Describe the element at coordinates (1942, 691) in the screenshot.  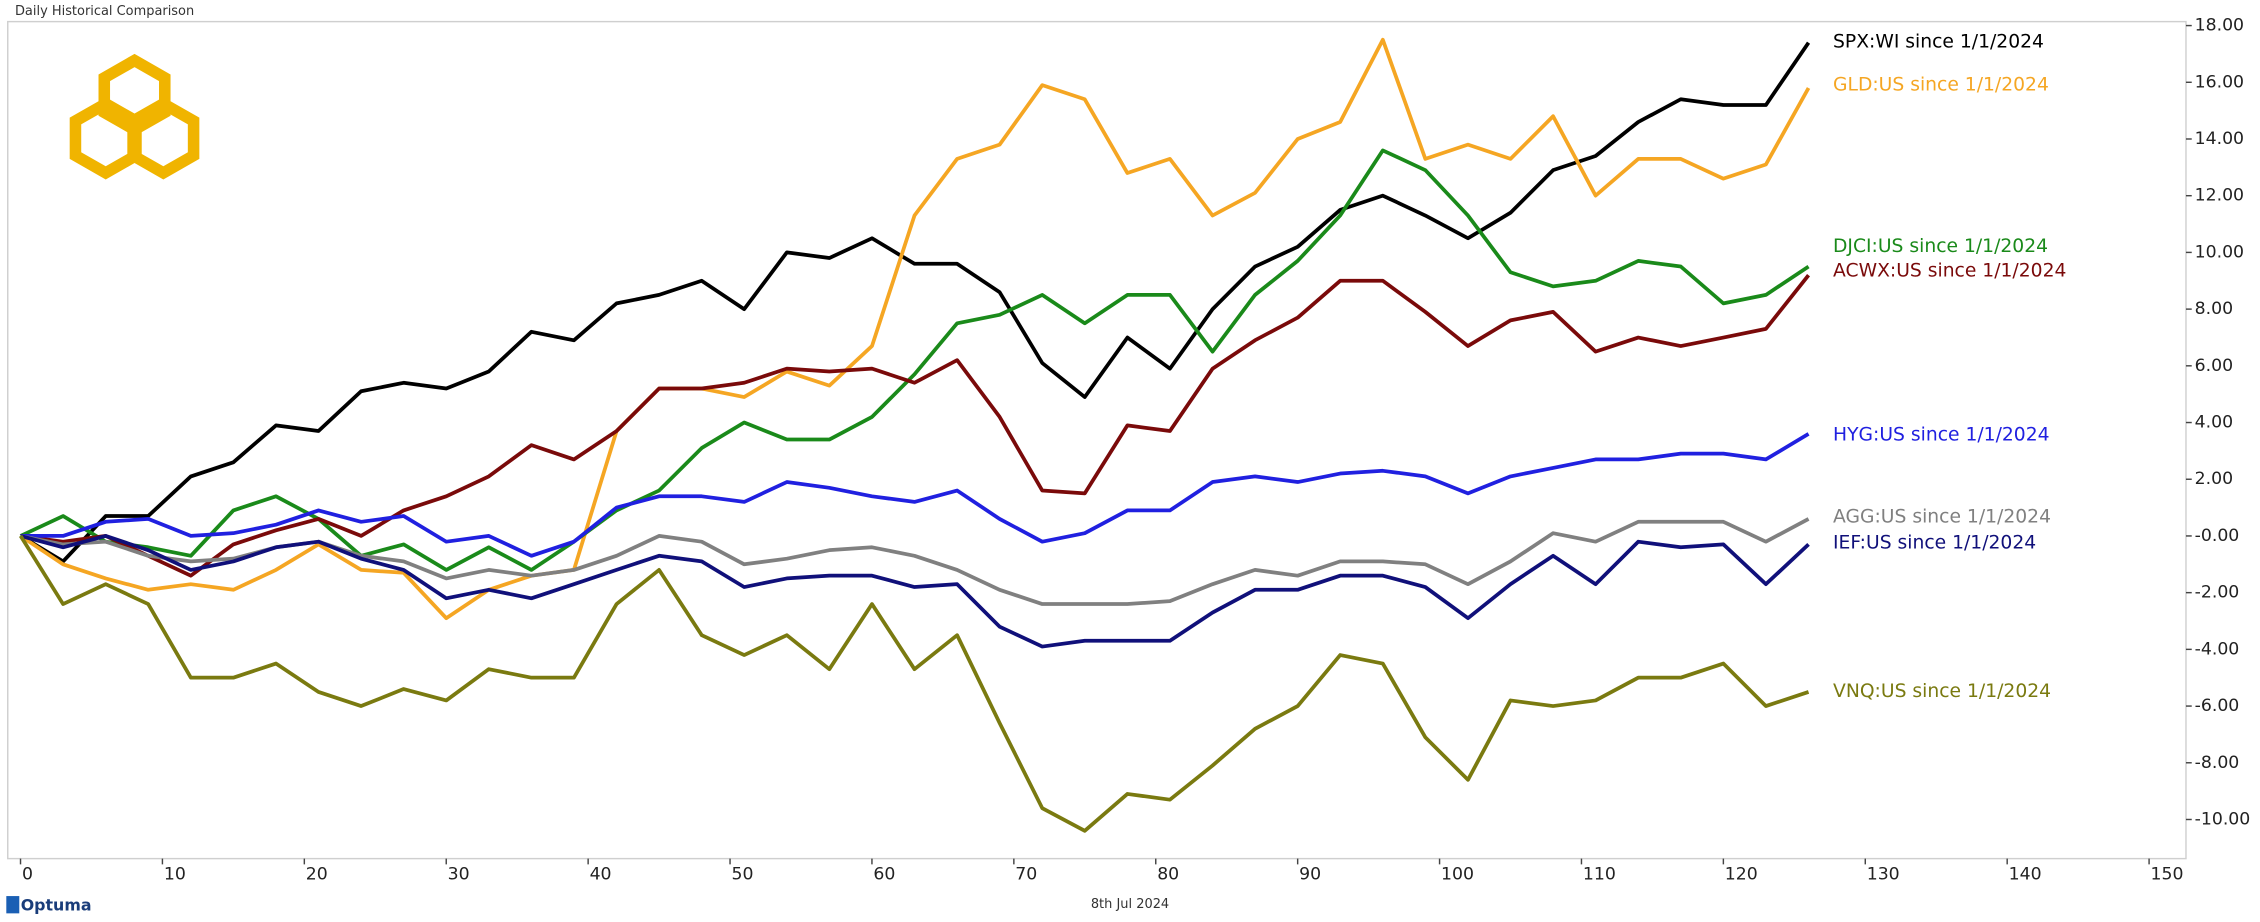
I see `series-label: VNQ:US since 1/1/2024` at that location.